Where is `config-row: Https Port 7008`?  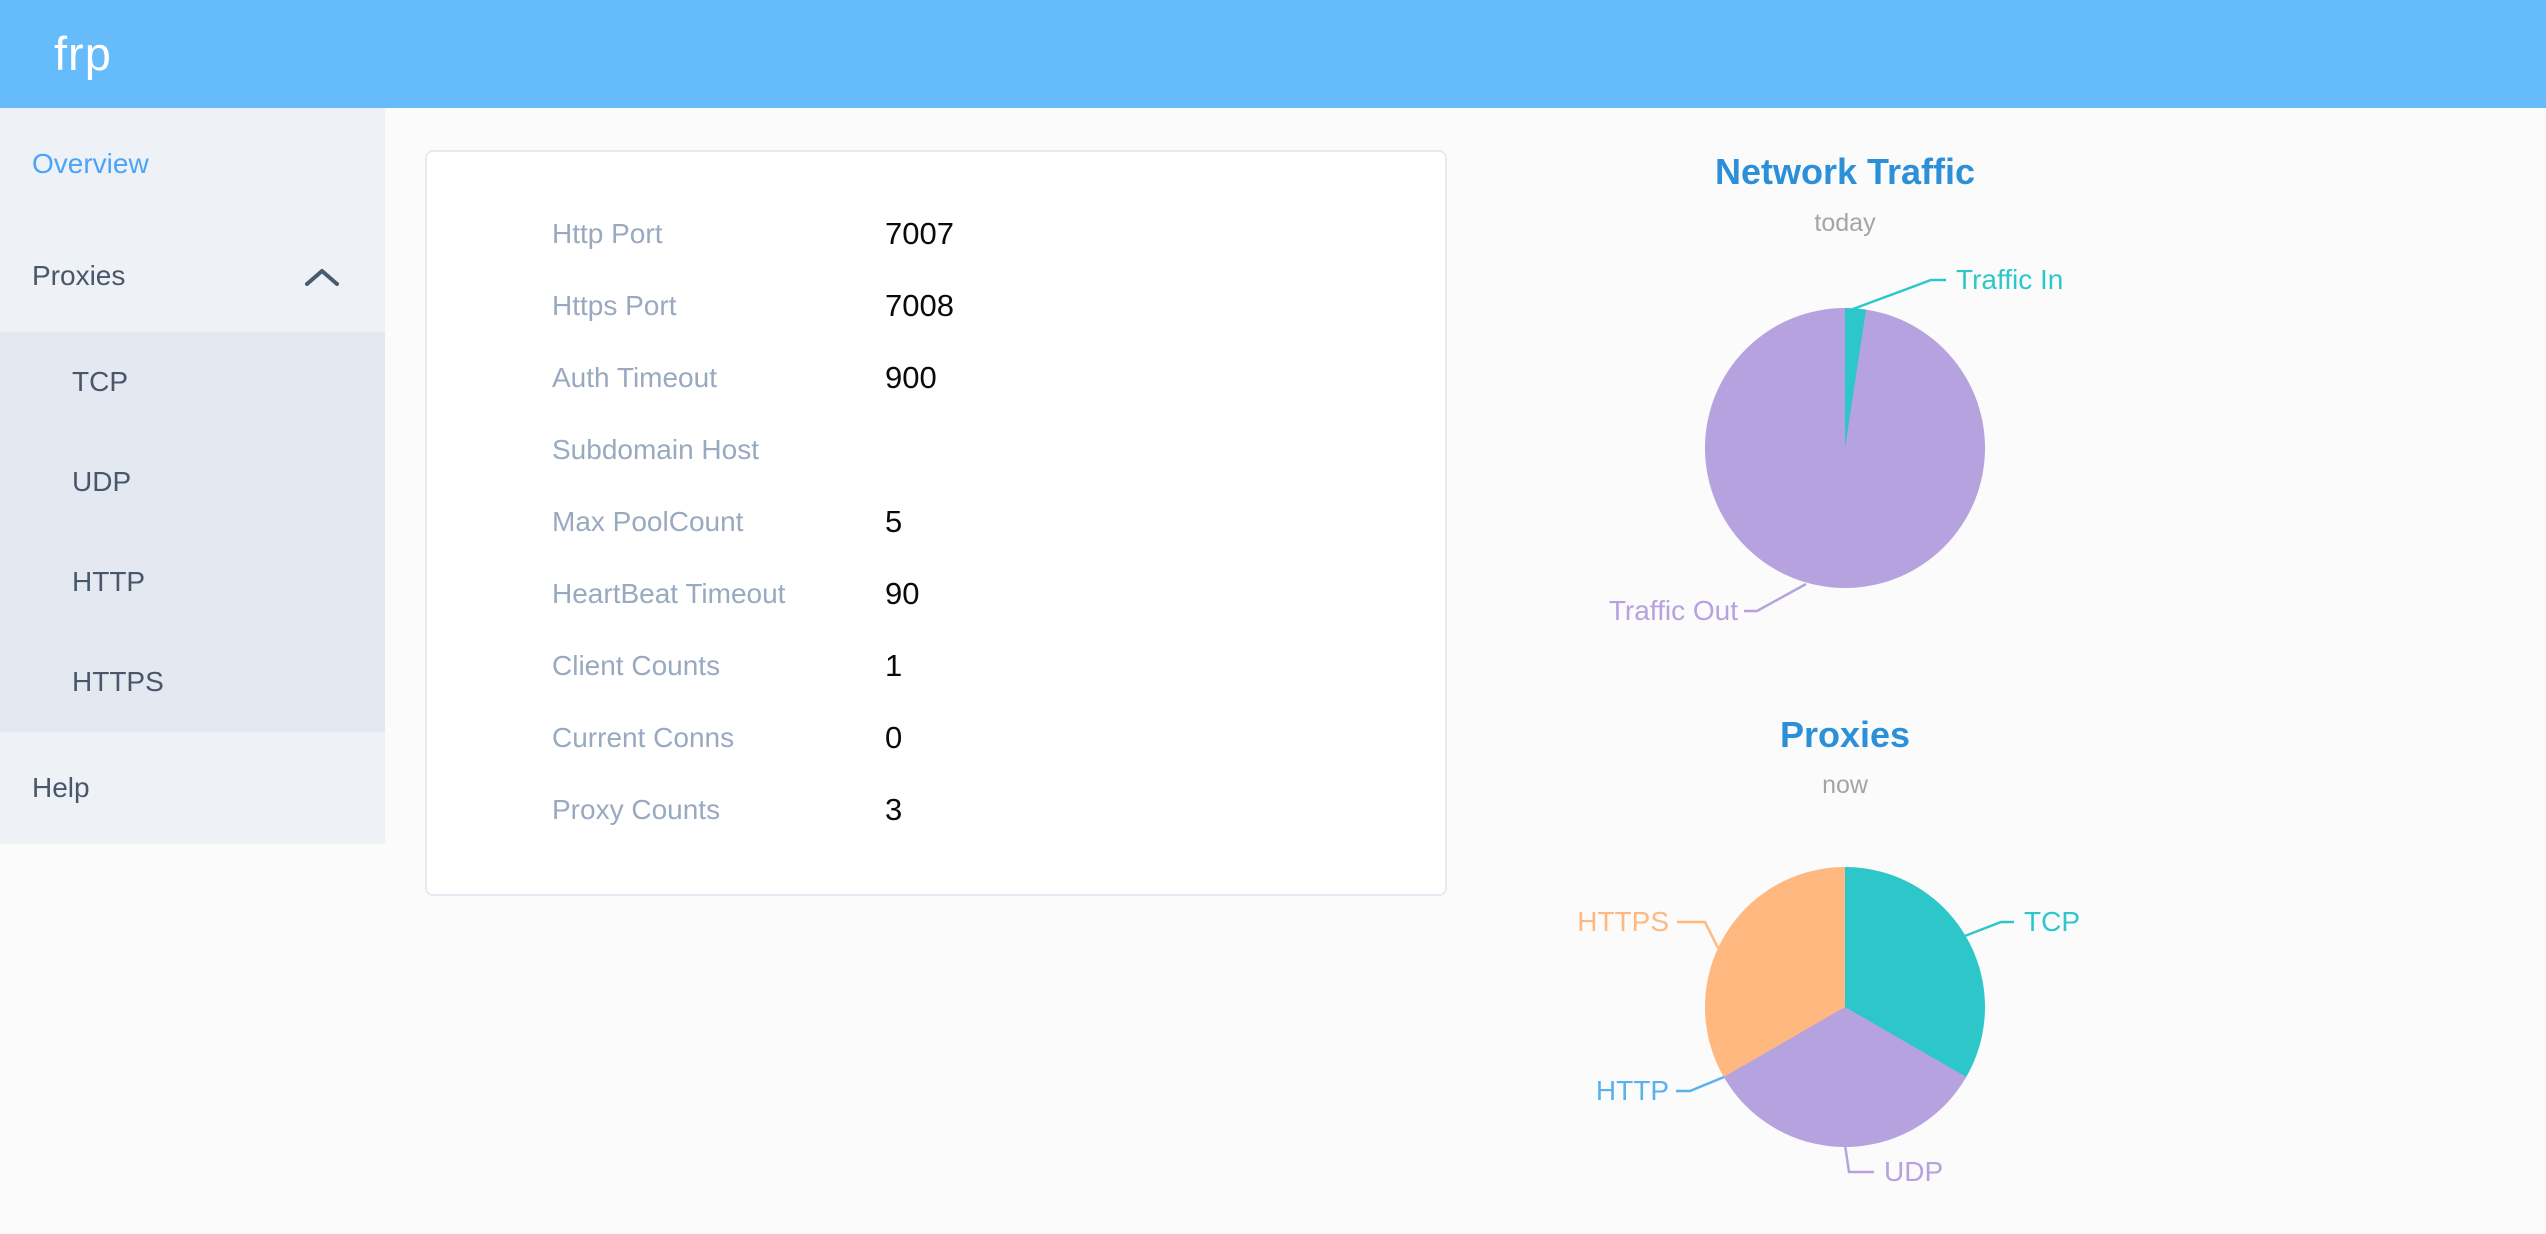
config-row: Https Port 7008 is located at coordinates (936, 306).